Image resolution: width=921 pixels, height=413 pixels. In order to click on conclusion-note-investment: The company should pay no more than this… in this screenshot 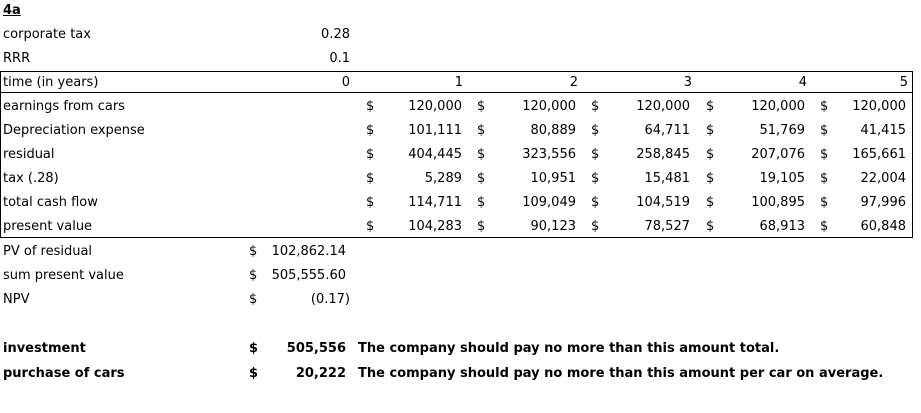, I will do `click(569, 348)`.